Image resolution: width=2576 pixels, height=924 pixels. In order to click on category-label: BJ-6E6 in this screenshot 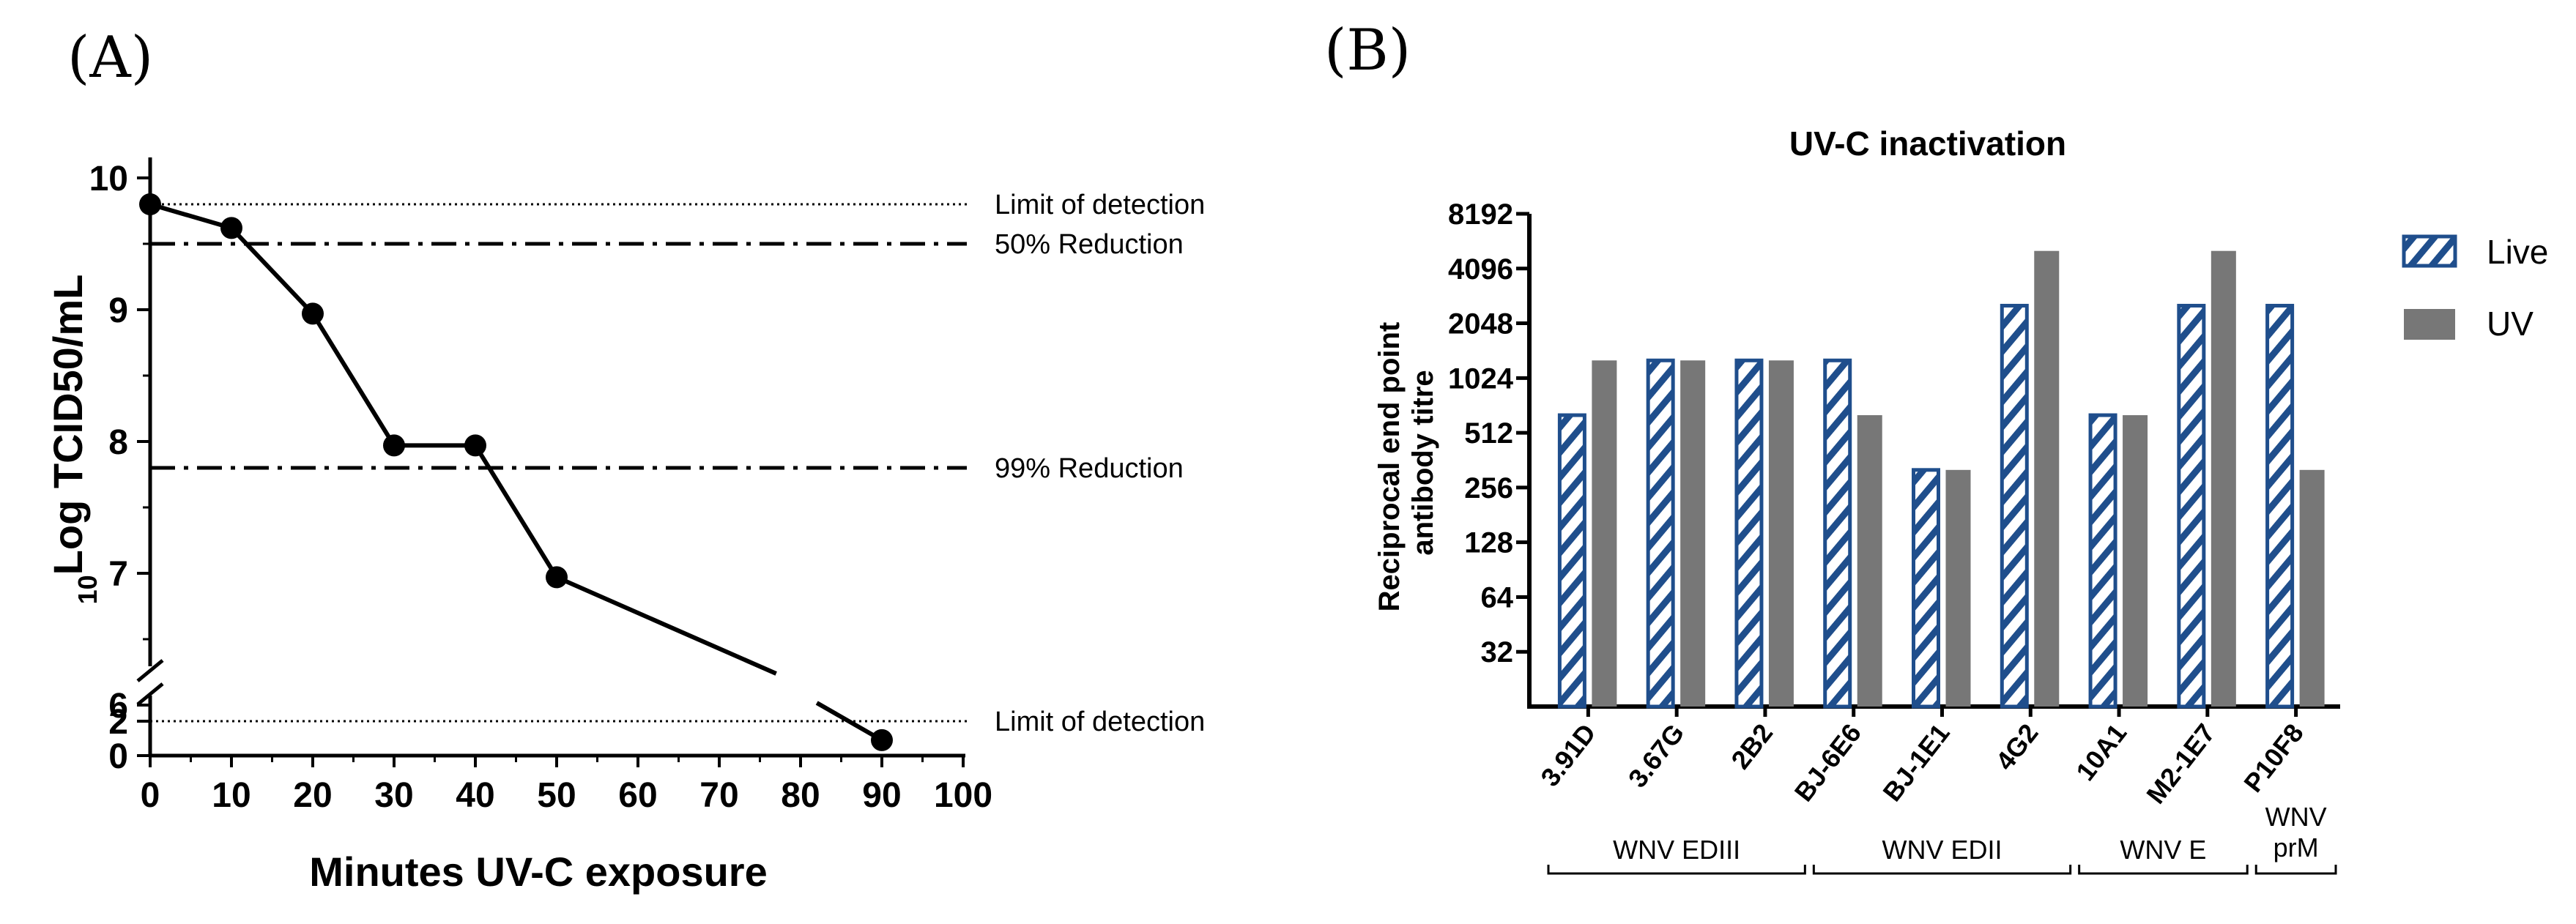, I will do `click(1828, 762)`.